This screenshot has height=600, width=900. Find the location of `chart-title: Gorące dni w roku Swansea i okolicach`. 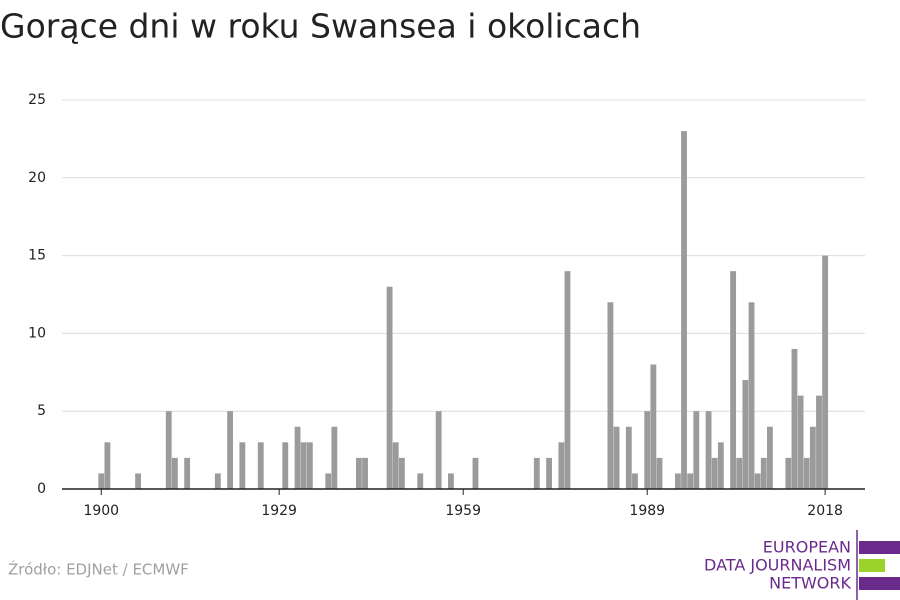

chart-title: Gorące dni w roku Swansea i okolicach is located at coordinates (320, 26).